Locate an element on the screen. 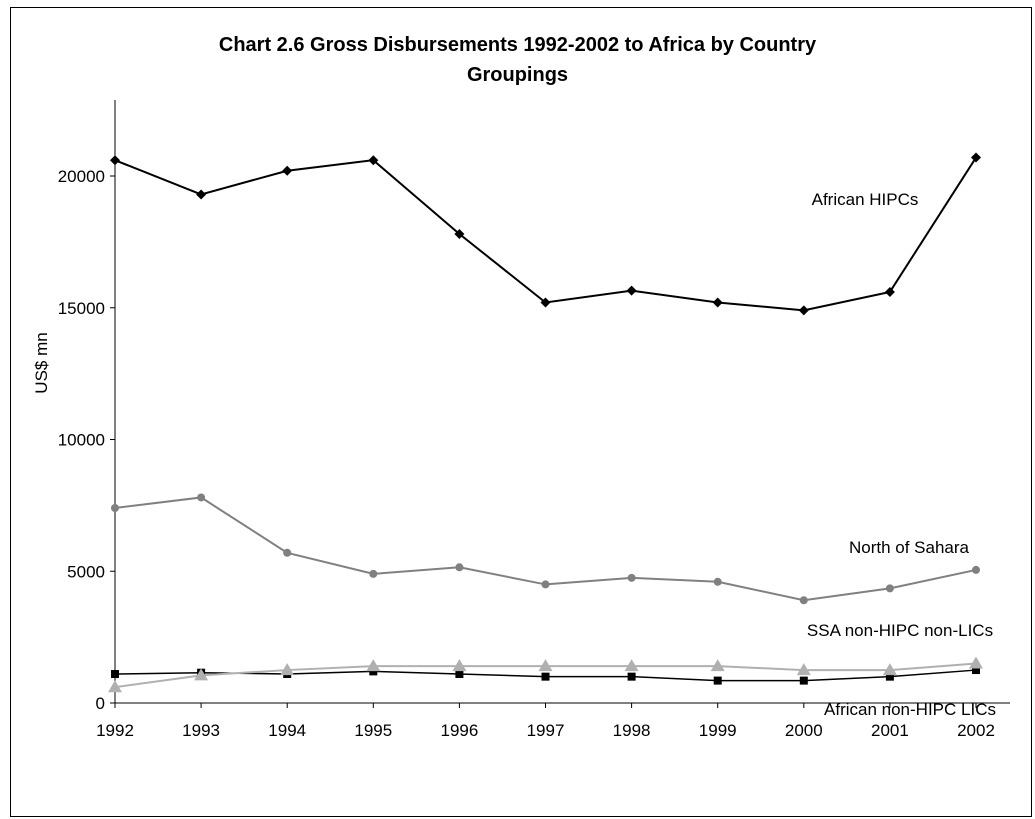  series-african-non-hipc-lics is located at coordinates (545, 674).